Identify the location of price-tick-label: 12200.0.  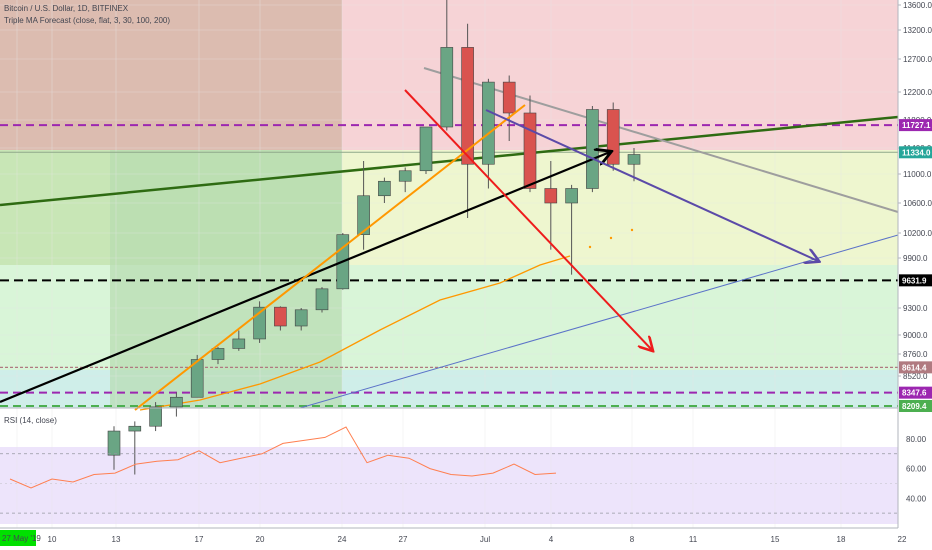
(917, 92).